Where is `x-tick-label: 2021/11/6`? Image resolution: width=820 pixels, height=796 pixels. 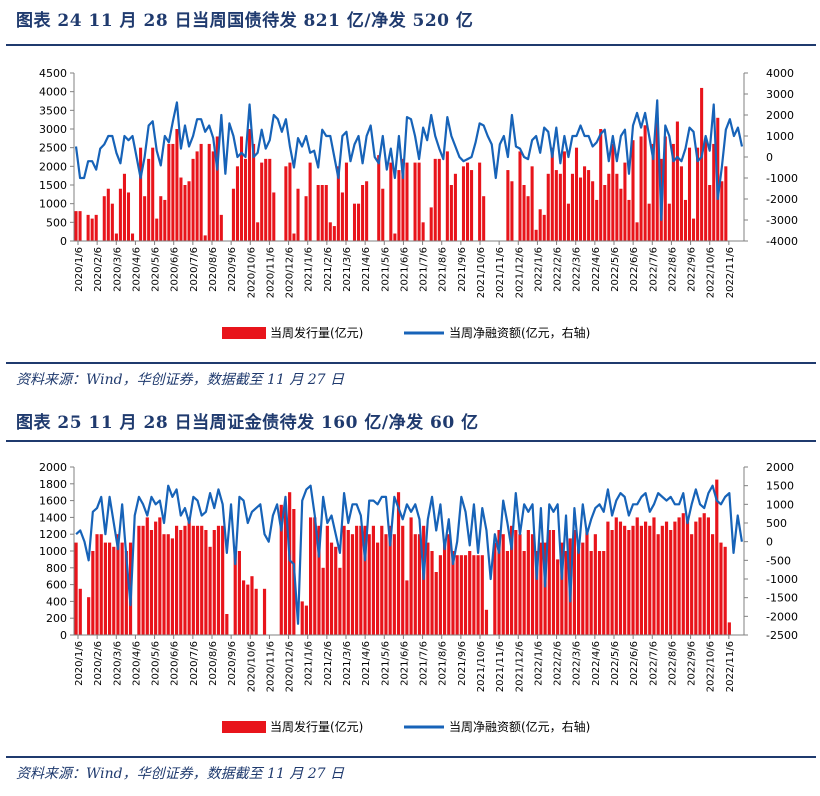
x-tick-label: 2021/11/6 is located at coordinates (500, 666).